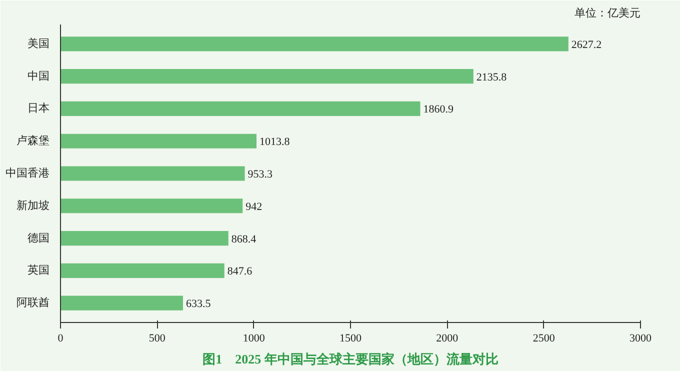 This screenshot has width=680, height=371. I want to click on y-tick-label: 新加坡, so click(33, 205).